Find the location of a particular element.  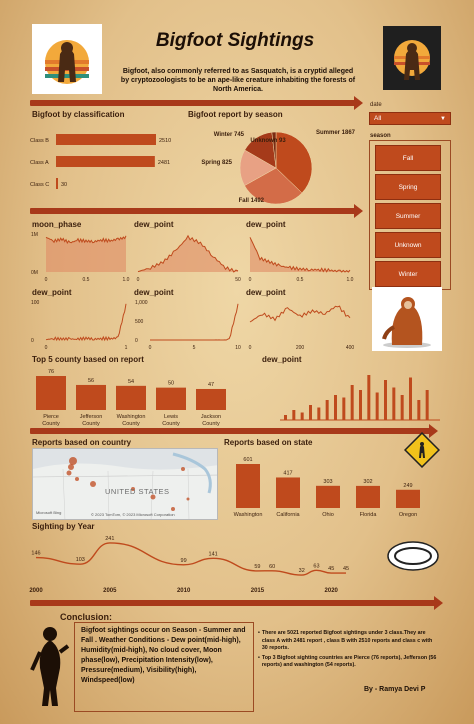

small-chart-xtick: 1.0 is located at coordinates (126, 279).